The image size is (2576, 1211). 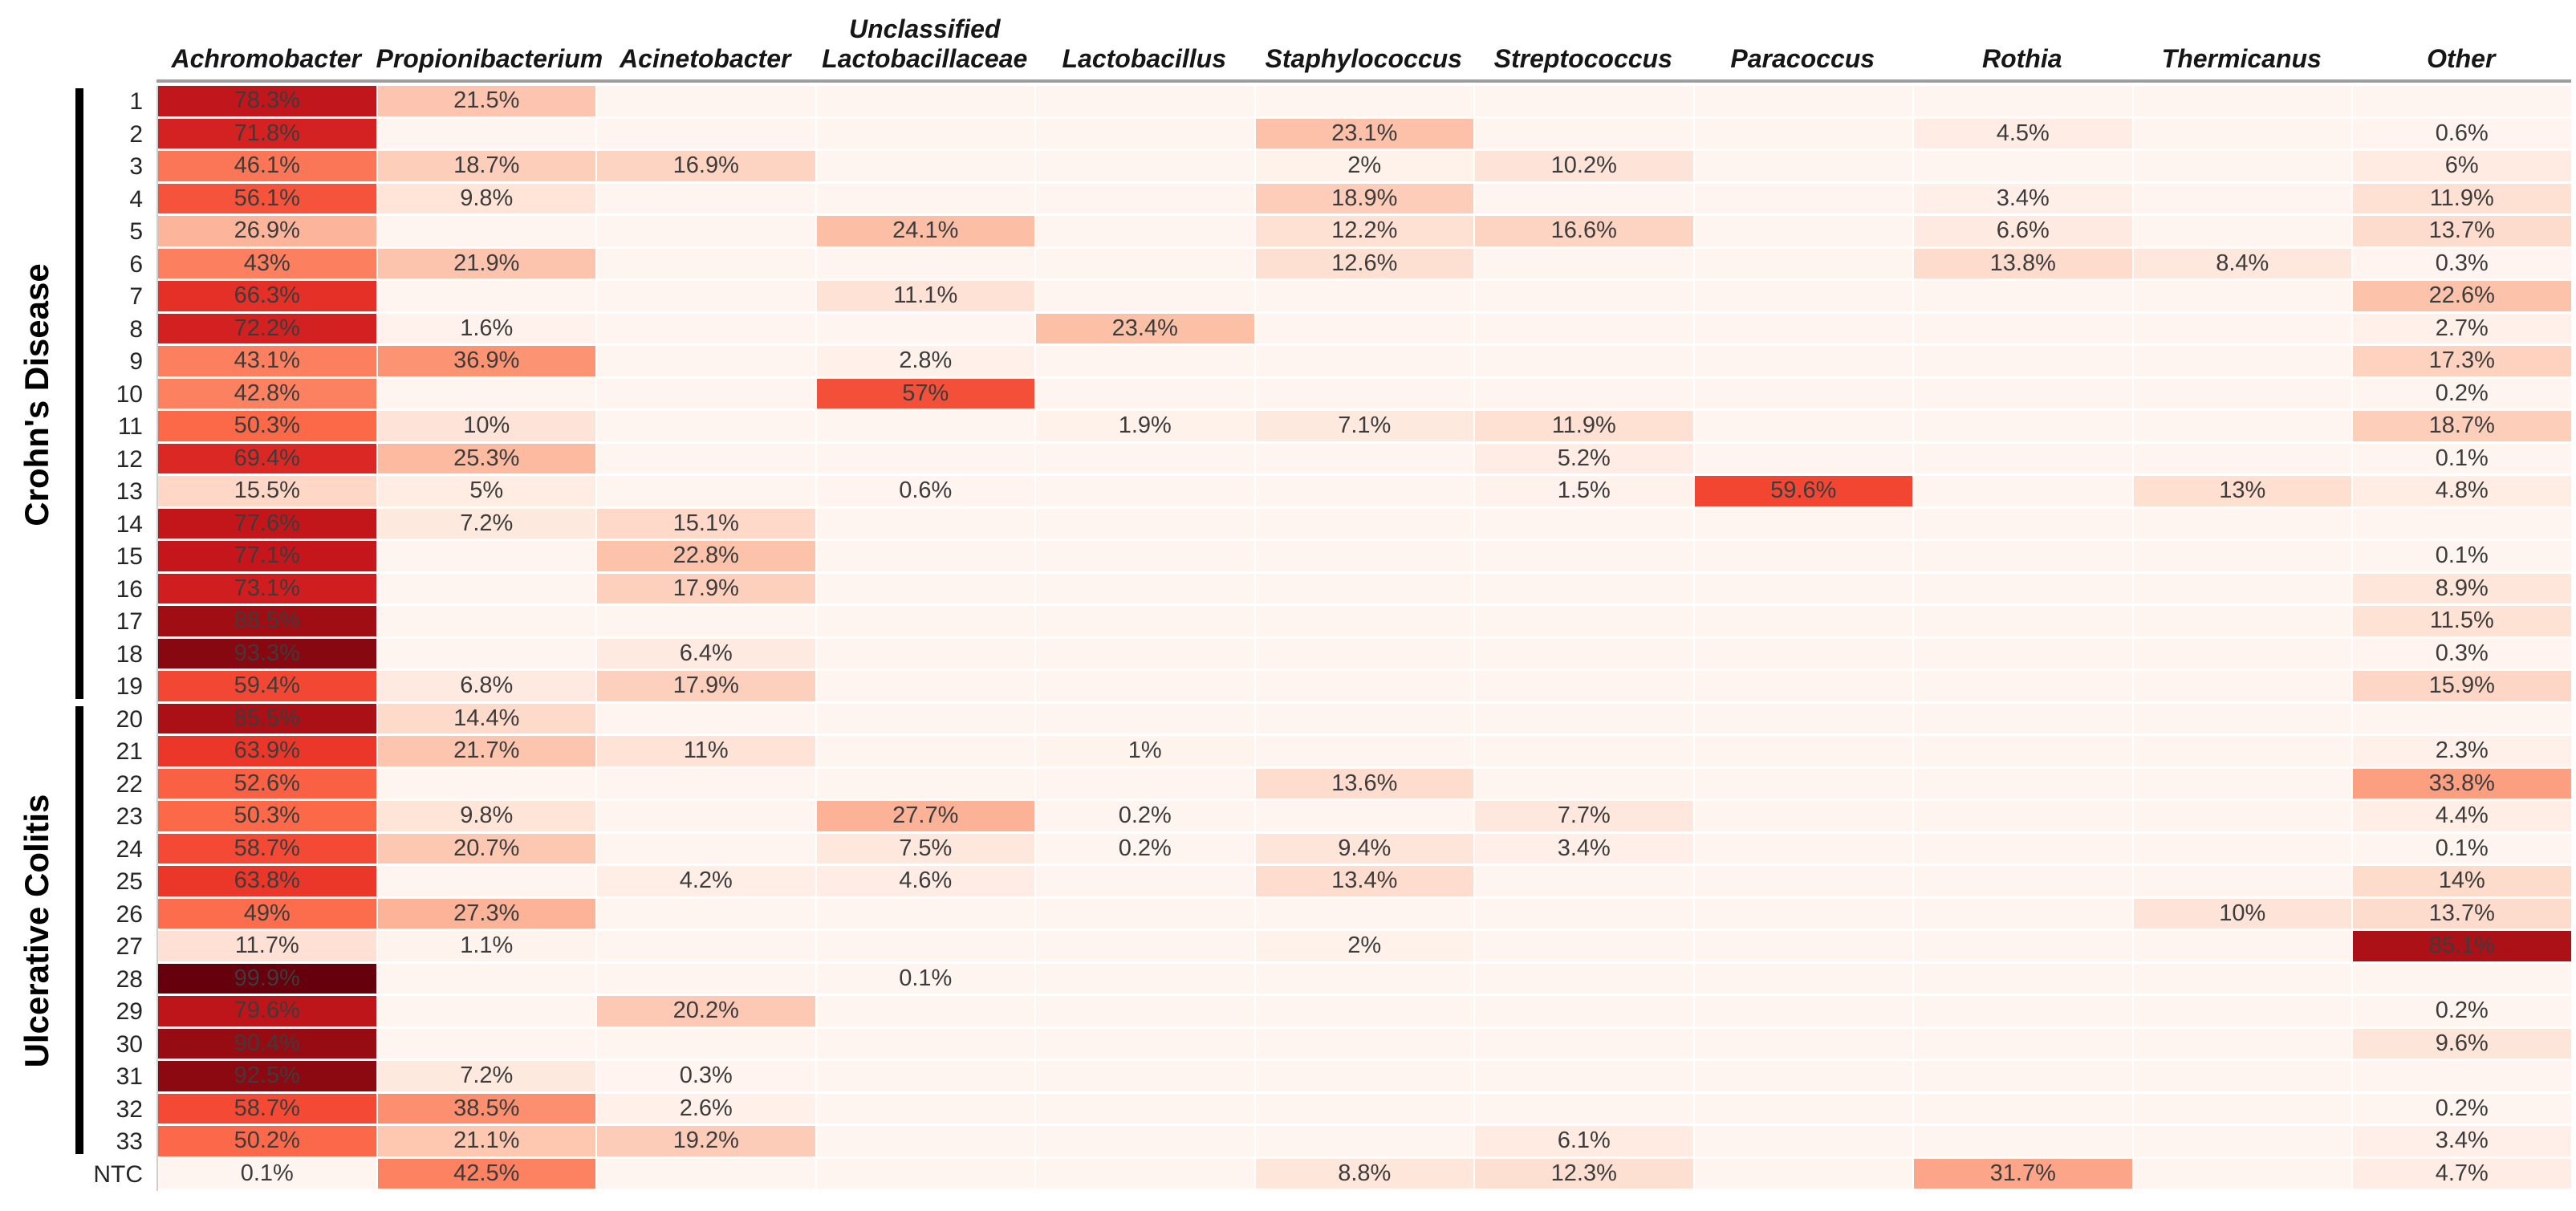 I want to click on heatmap-cell-3-acinetobacter: 16.9%, so click(x=707, y=168).